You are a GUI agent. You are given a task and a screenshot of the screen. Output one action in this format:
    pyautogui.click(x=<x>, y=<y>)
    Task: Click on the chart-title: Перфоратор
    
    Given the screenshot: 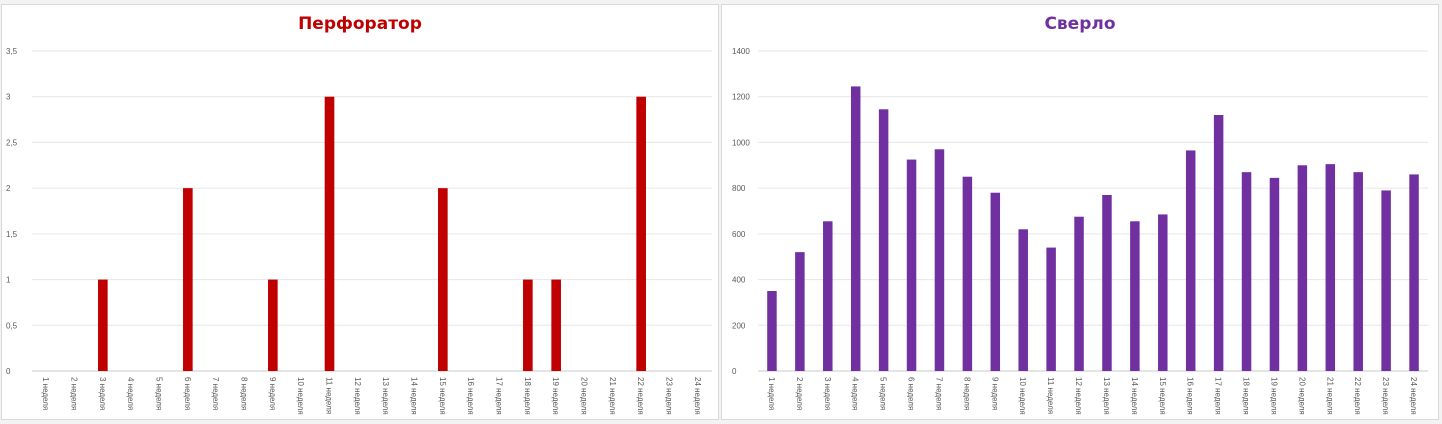 What is the action you would take?
    pyautogui.click(x=360, y=24)
    